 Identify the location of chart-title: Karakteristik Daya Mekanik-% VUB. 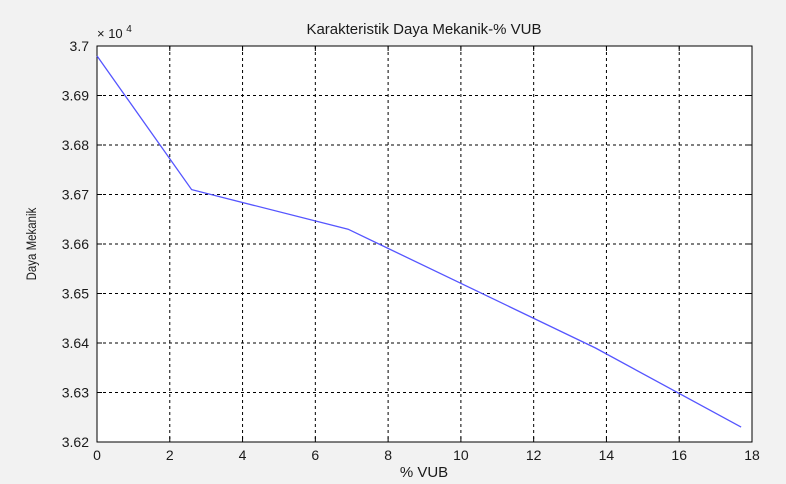
(423, 29).